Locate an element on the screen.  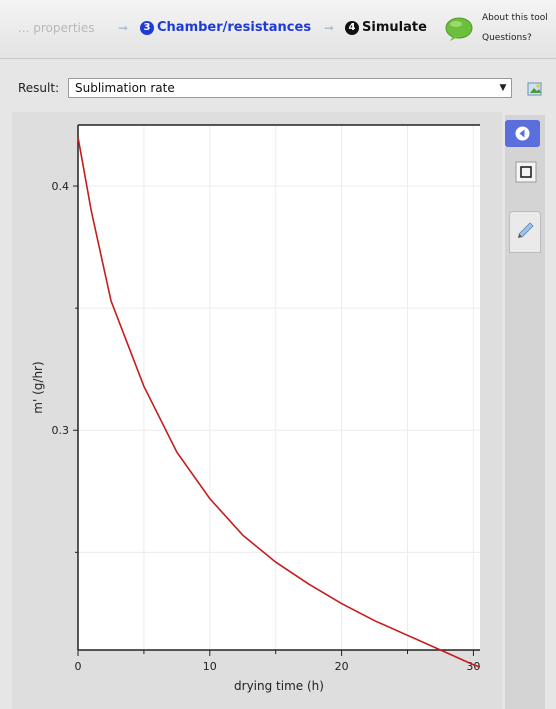
step-number-badge: 4 is located at coordinates (352, 27).